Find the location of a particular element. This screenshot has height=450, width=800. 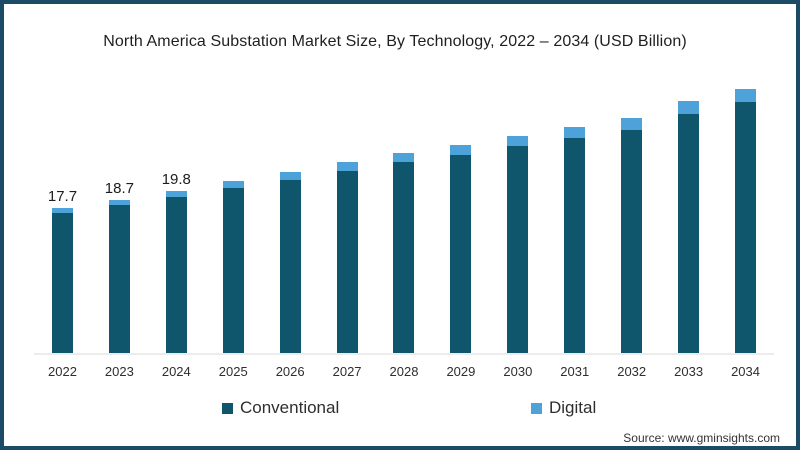

source-note: Source: www.gminsights.com is located at coordinates (701, 438).